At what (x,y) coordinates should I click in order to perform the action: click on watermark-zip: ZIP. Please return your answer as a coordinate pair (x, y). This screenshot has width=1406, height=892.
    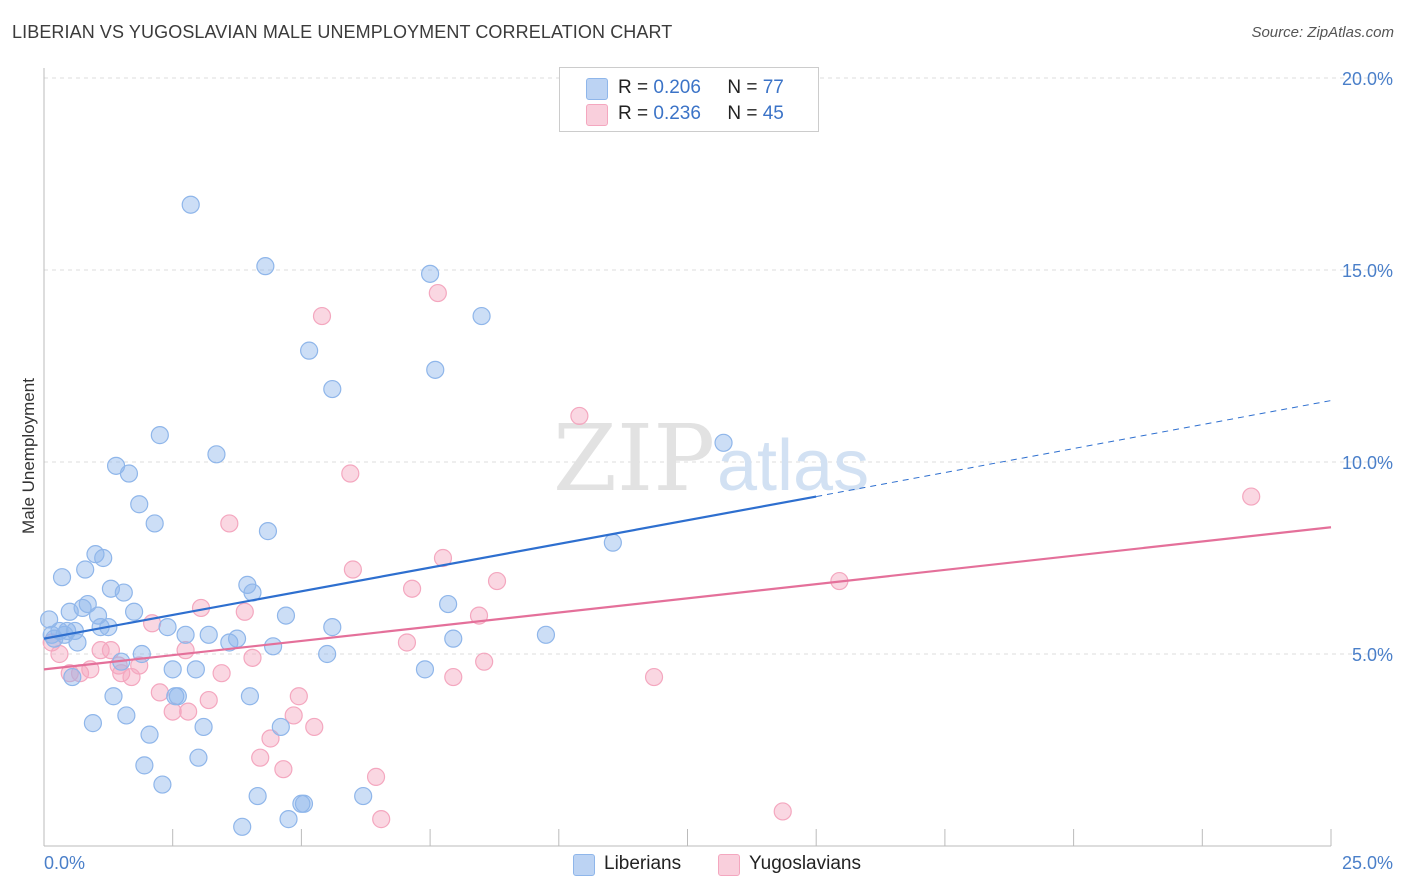
    Looking at the image, I should click on (634, 458).